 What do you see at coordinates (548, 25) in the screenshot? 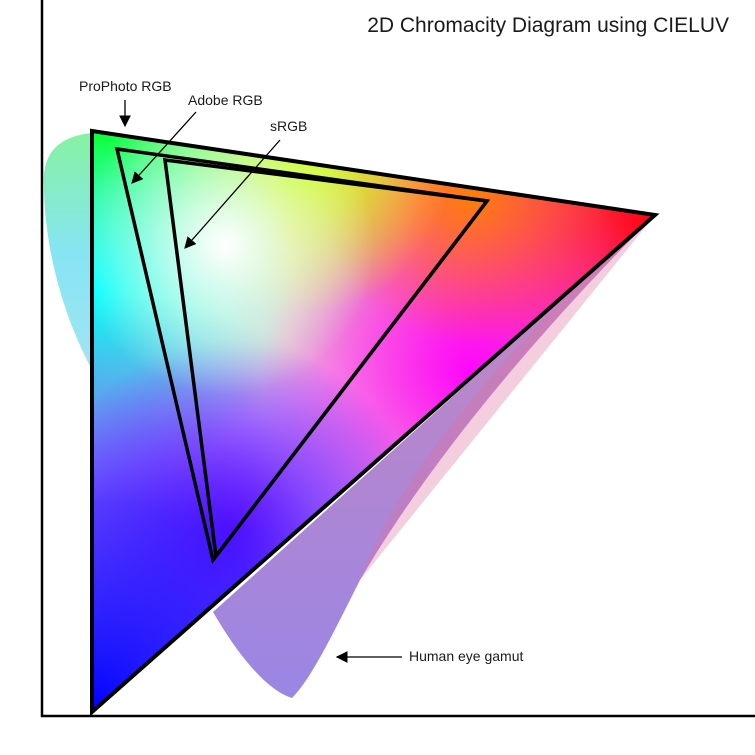
I see `diagram-title: 2D Chromacity Diagram using CIELUV` at bounding box center [548, 25].